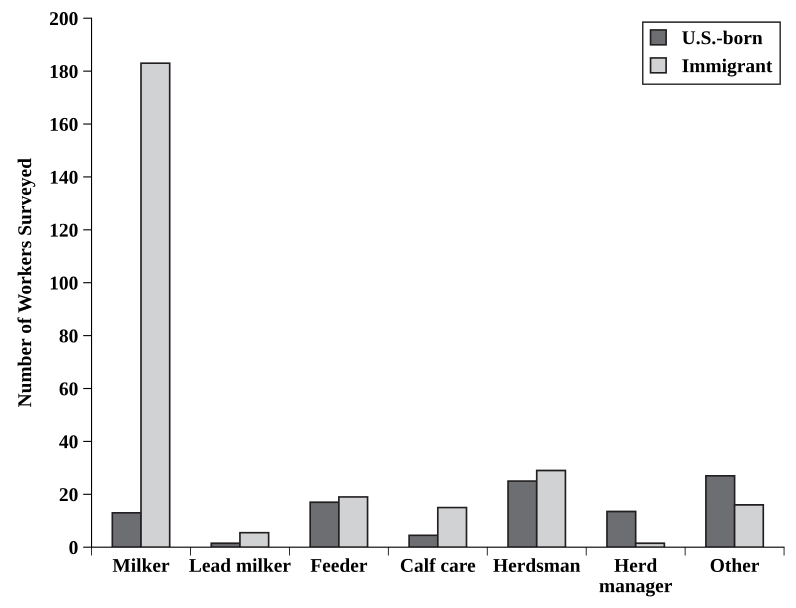  Describe the element at coordinates (141, 565) in the screenshot. I see `x-tick-label: Milker` at that location.